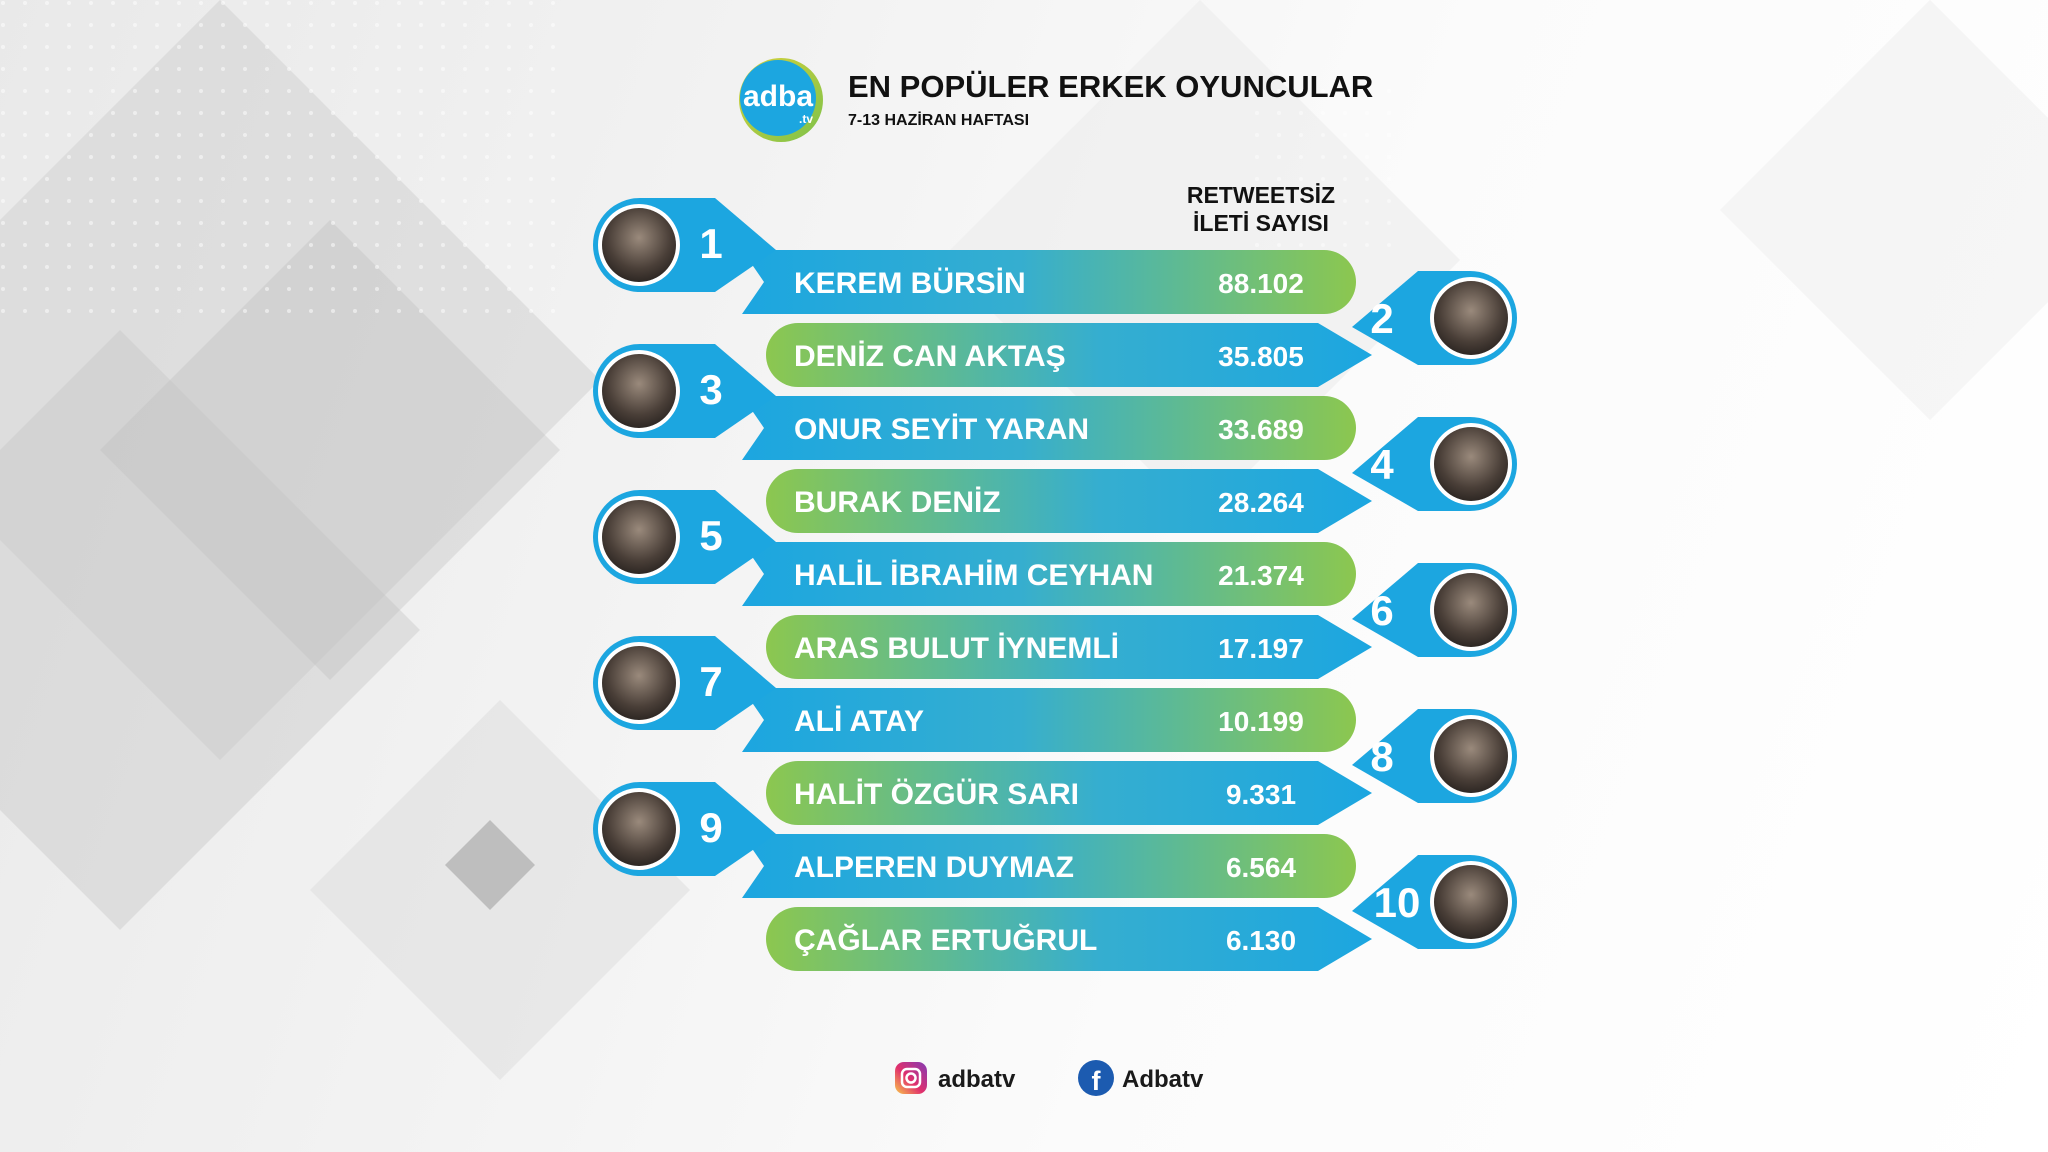 The image size is (2048, 1152). What do you see at coordinates (1110, 86) in the screenshot?
I see `page-title: EN POPÜLER ERKEK OYUNCULAR` at bounding box center [1110, 86].